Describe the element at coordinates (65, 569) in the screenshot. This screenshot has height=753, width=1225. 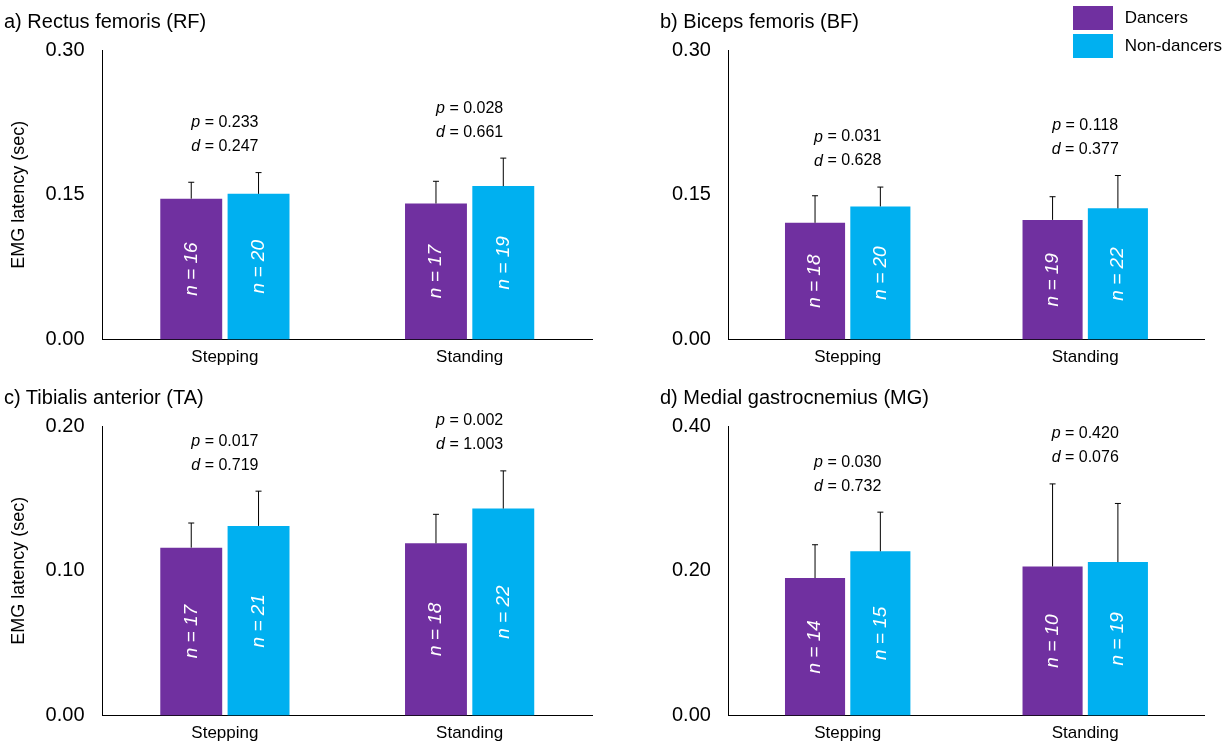
I see `y-tick-label: 0.10` at that location.